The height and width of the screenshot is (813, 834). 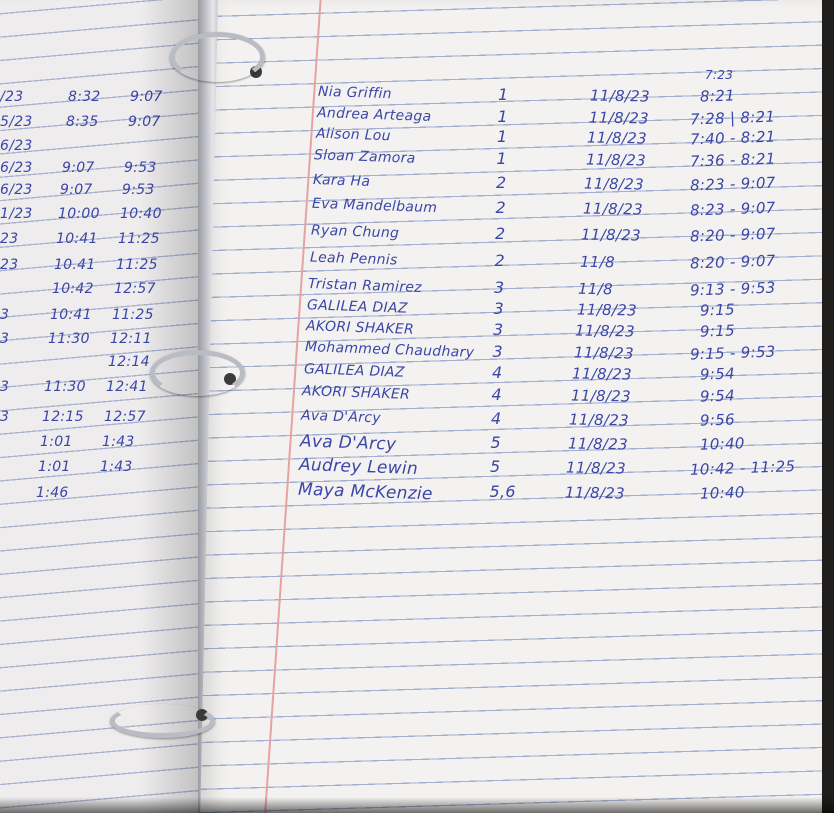 I want to click on start-time: 12:15, so click(x=63, y=417).